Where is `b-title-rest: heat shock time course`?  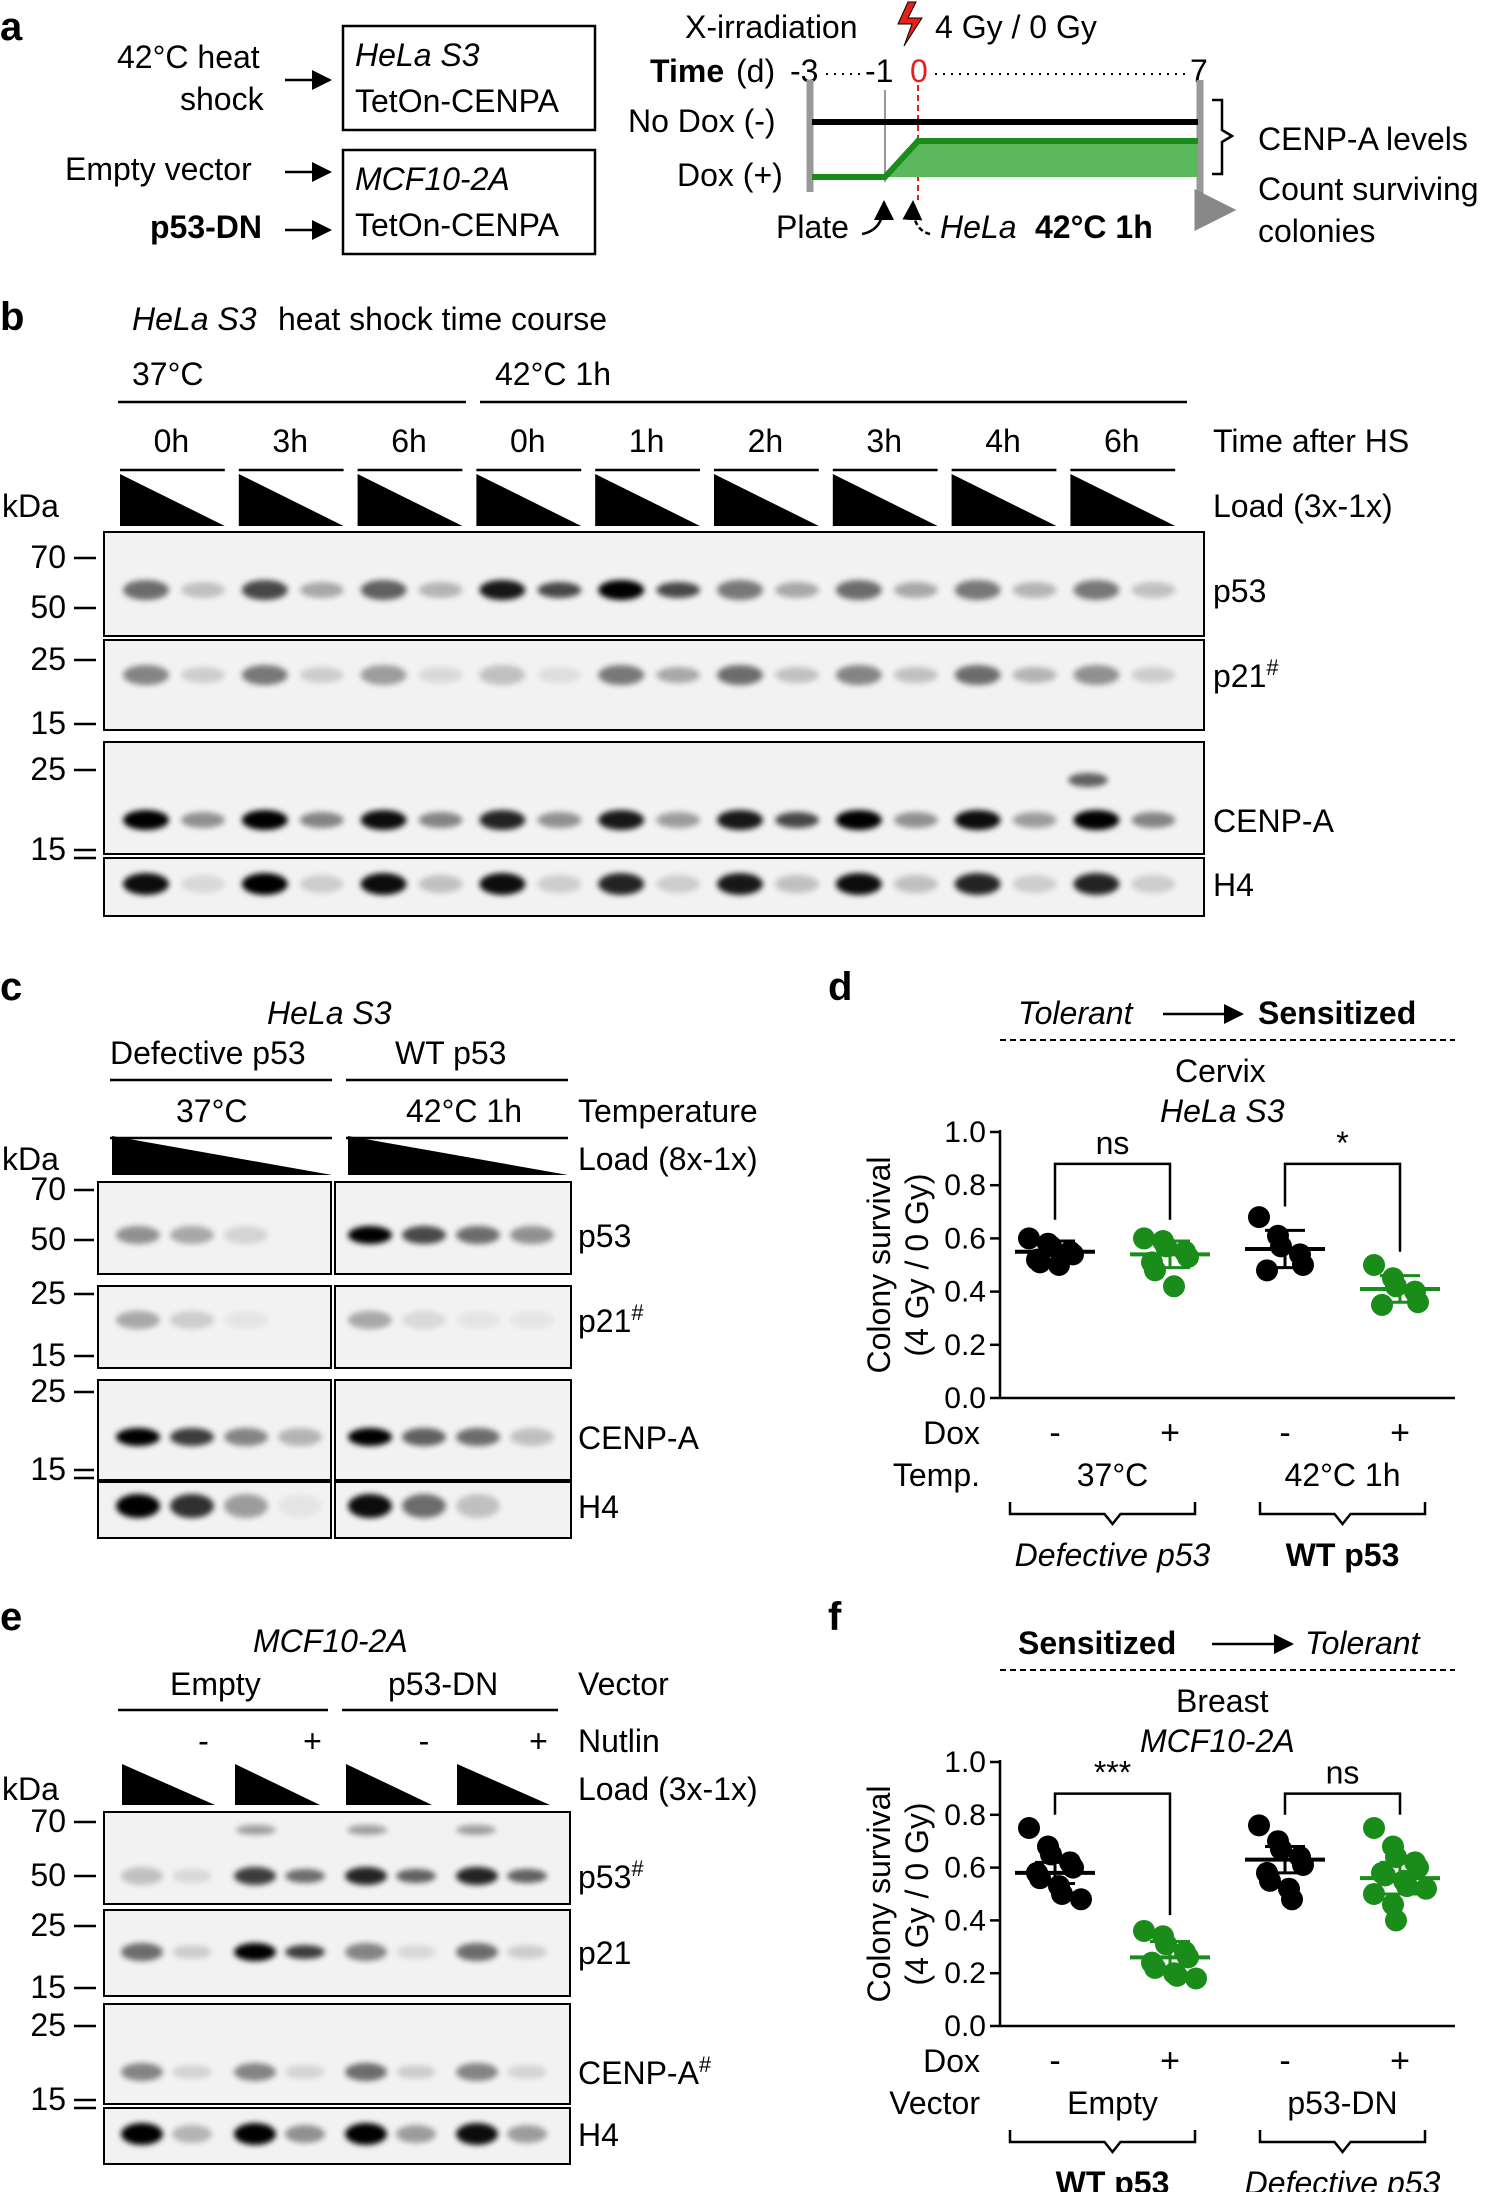 b-title-rest: heat shock time course is located at coordinates (442, 319).